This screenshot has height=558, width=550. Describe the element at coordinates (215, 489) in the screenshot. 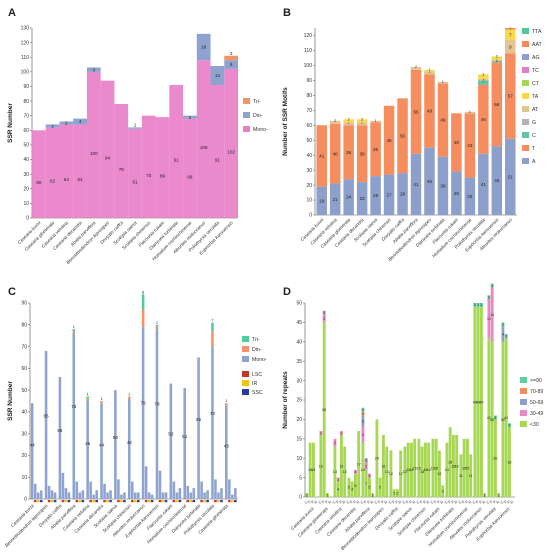

I see `bar-mono-lsc-poliothyrsis-verulata` at that location.